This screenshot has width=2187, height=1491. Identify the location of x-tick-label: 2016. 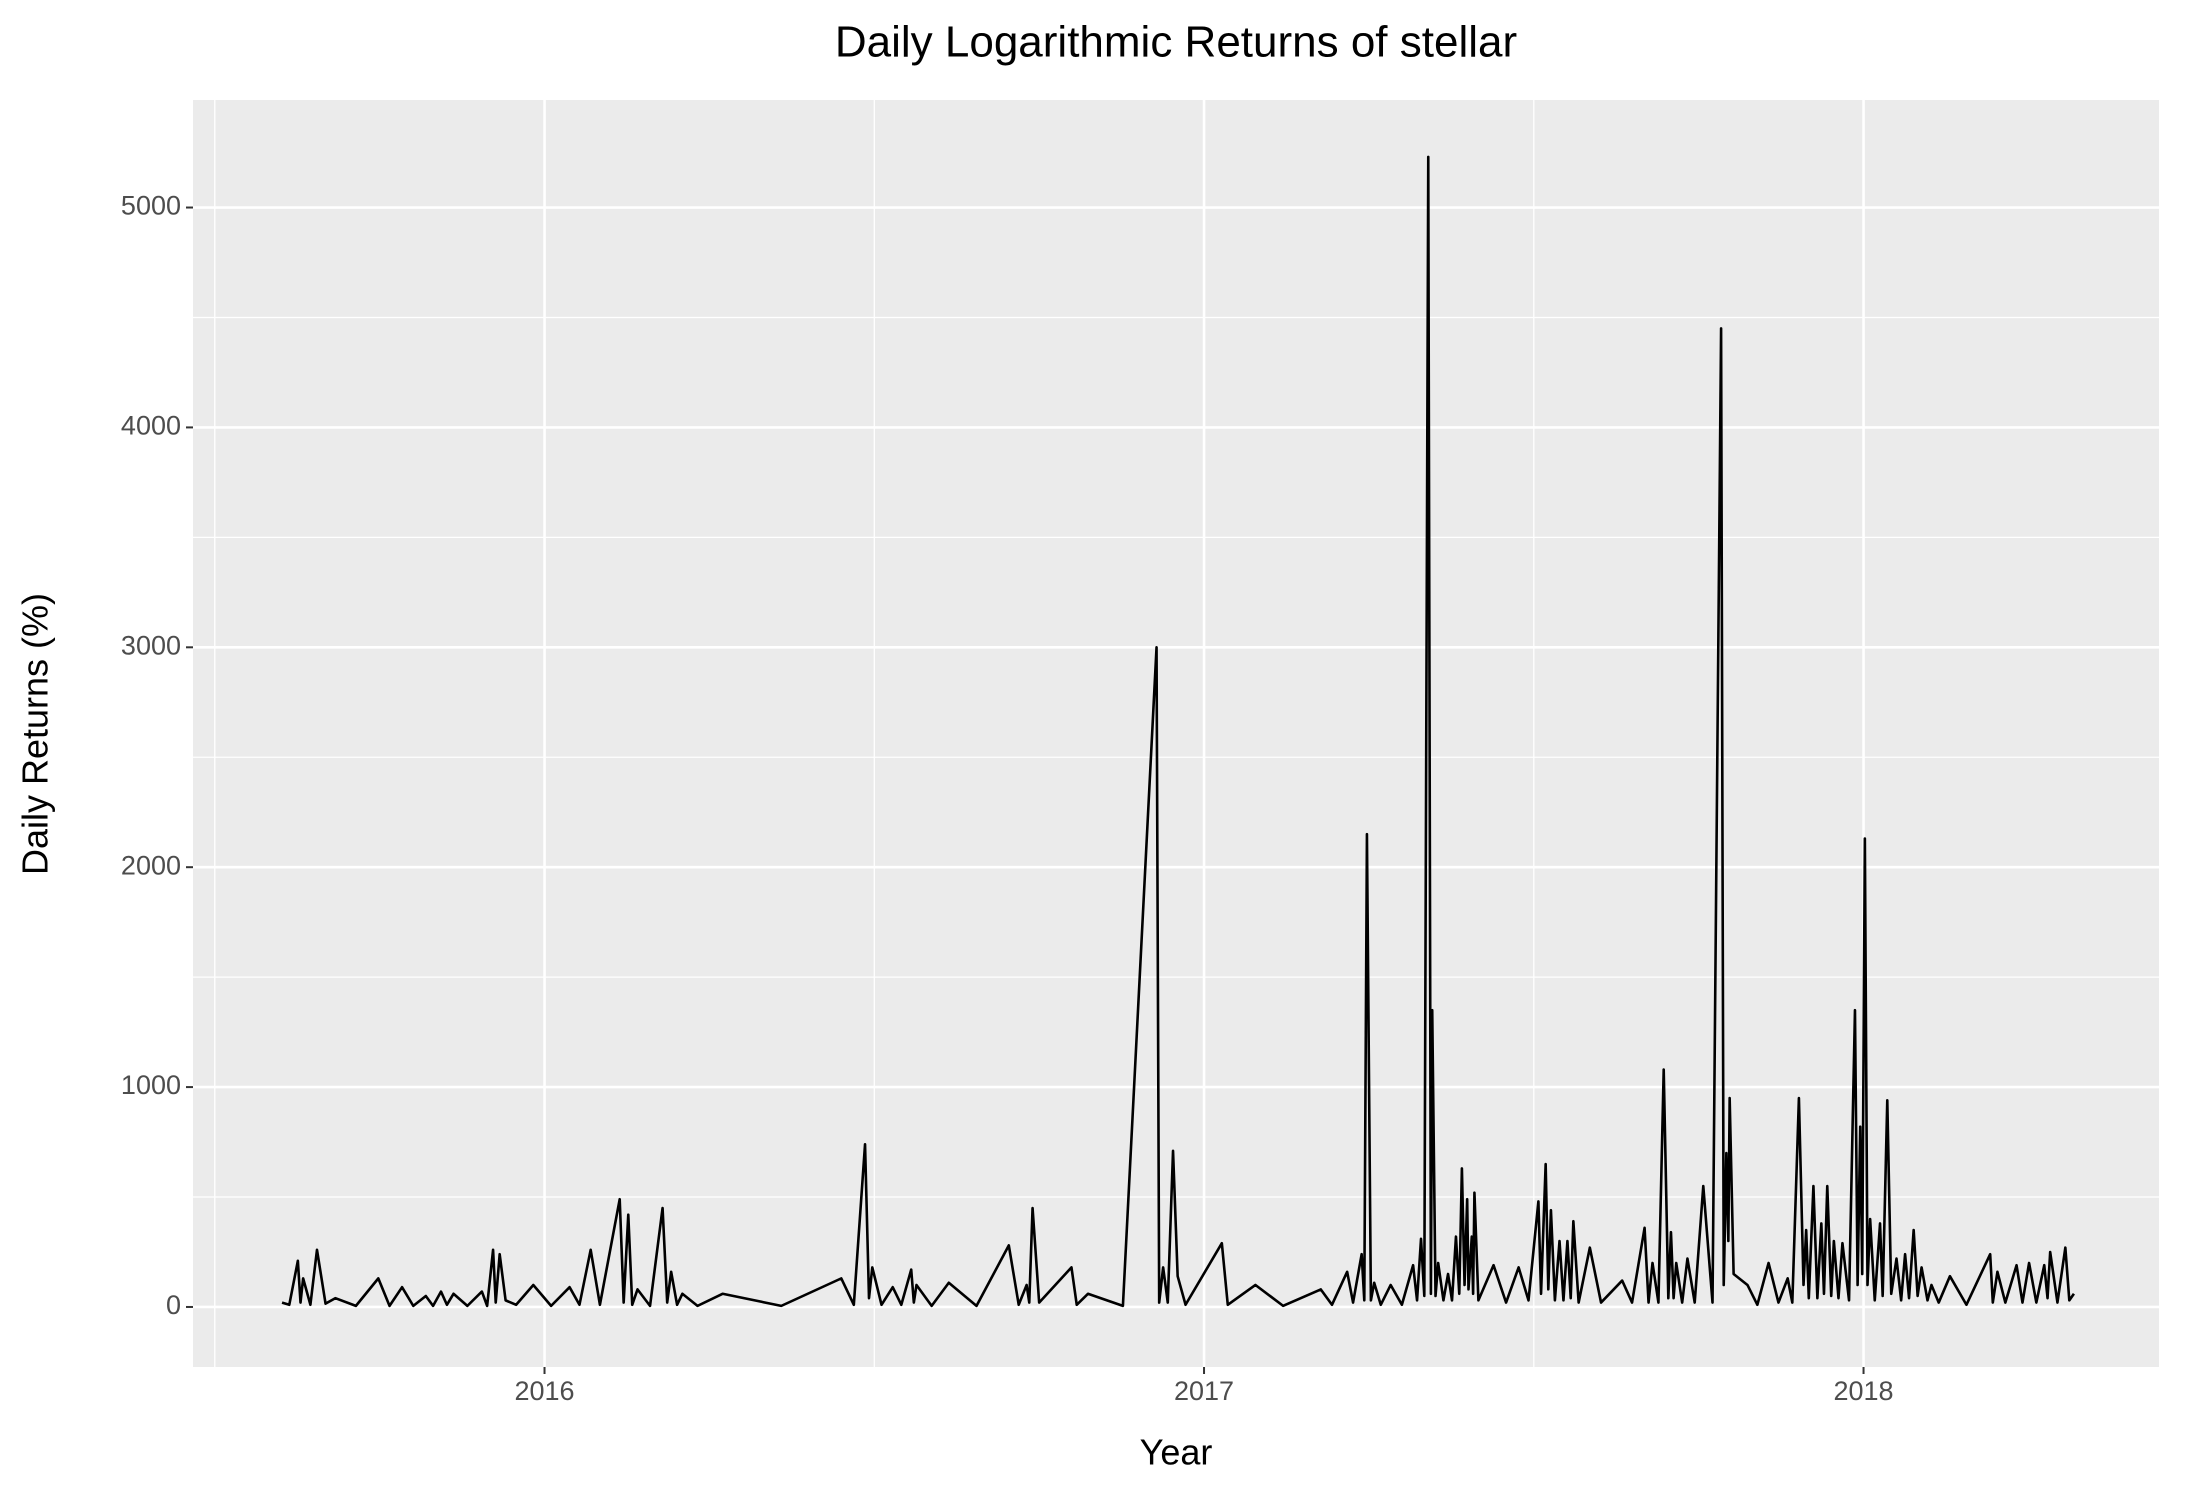
(544, 1391).